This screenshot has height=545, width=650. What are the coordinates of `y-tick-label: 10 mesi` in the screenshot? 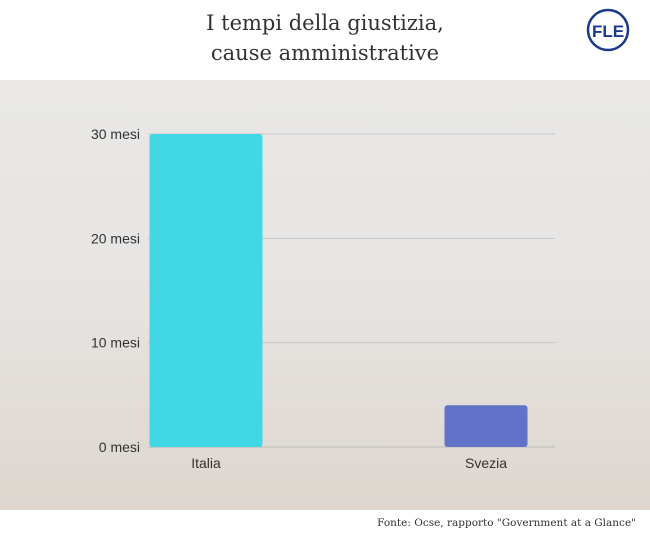 It's located at (115, 343).